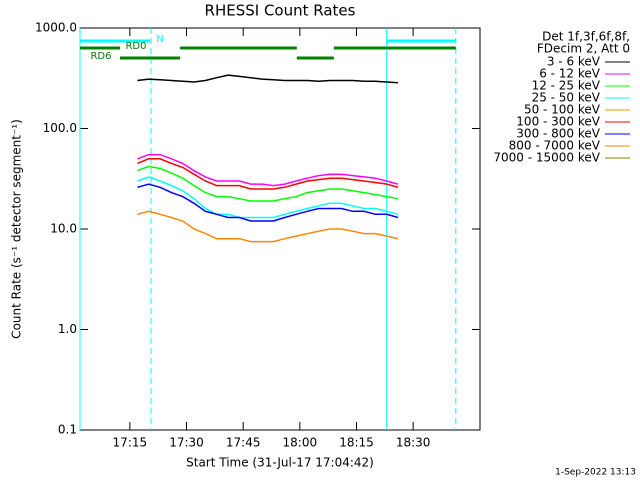  What do you see at coordinates (300, 443) in the screenshot?
I see `x-tick-label: 18:00` at bounding box center [300, 443].